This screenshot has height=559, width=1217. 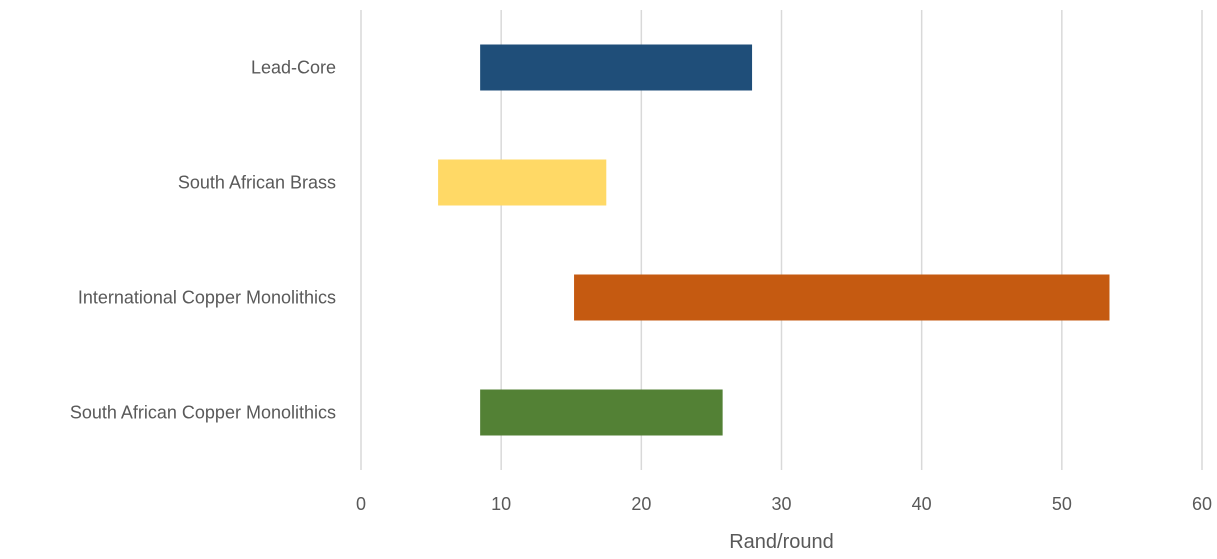 What do you see at coordinates (257, 183) in the screenshot?
I see `category-label: South African Brass` at bounding box center [257, 183].